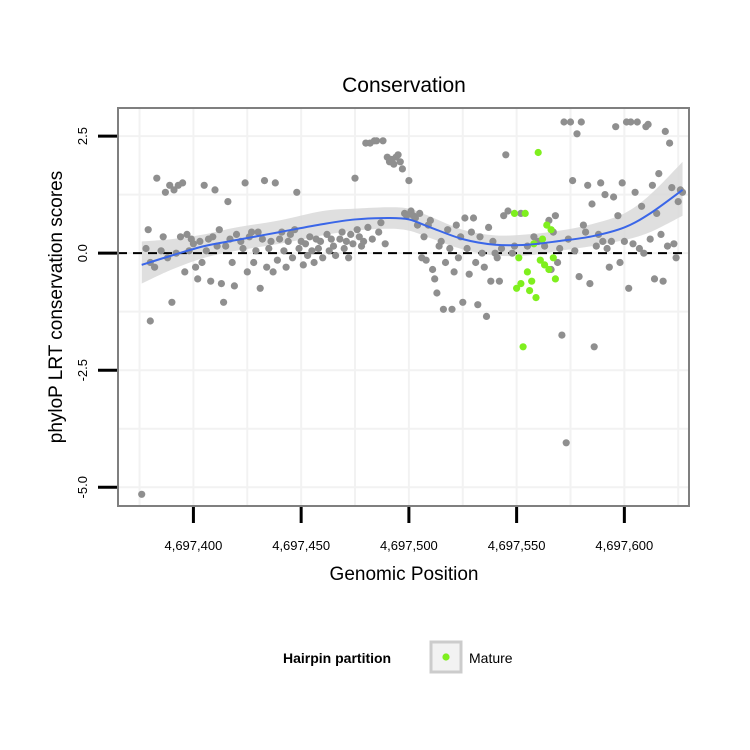 The width and height of the screenshot is (750, 750). What do you see at coordinates (82, 253) in the screenshot?
I see `y-tick-label: 0.0` at bounding box center [82, 253].